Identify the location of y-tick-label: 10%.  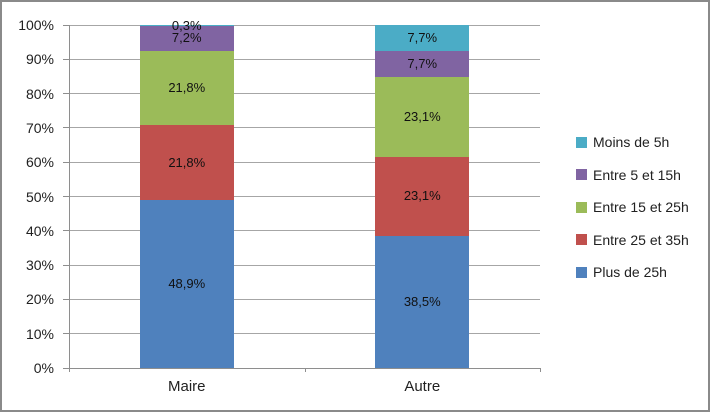
(39, 333).